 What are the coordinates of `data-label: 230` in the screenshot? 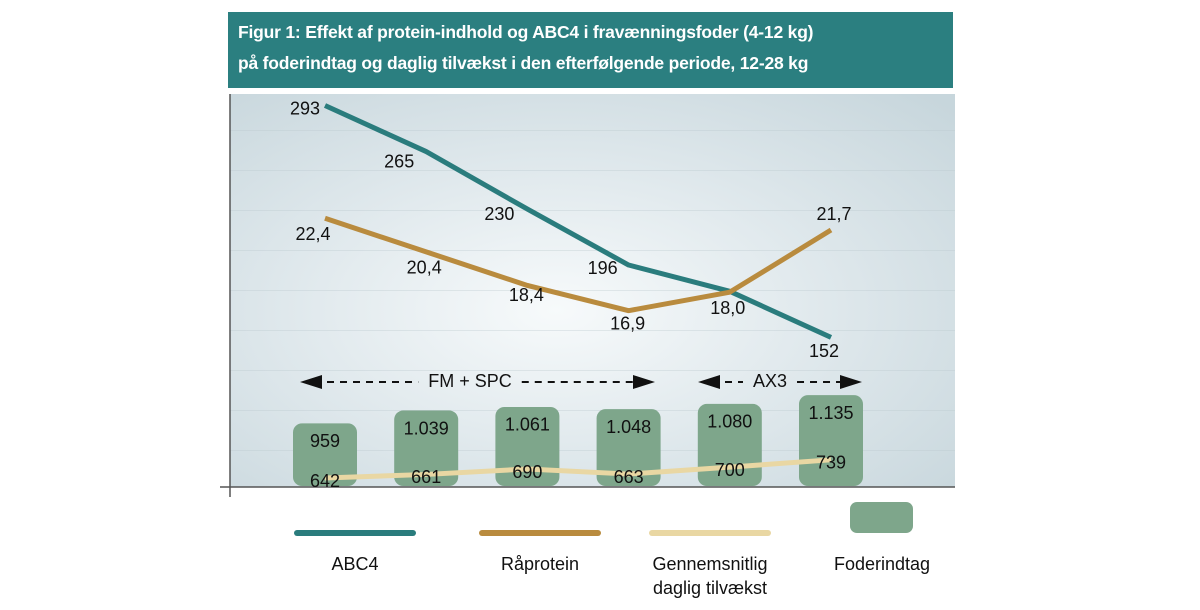 It's located at (499, 214).